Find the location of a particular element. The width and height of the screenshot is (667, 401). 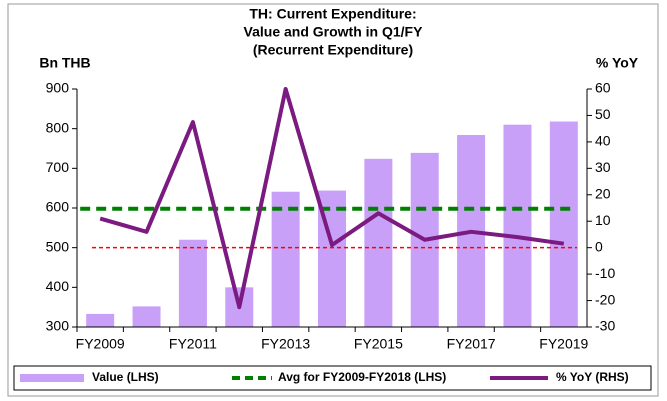

x-tick-label: FY2015 is located at coordinates (378, 344).